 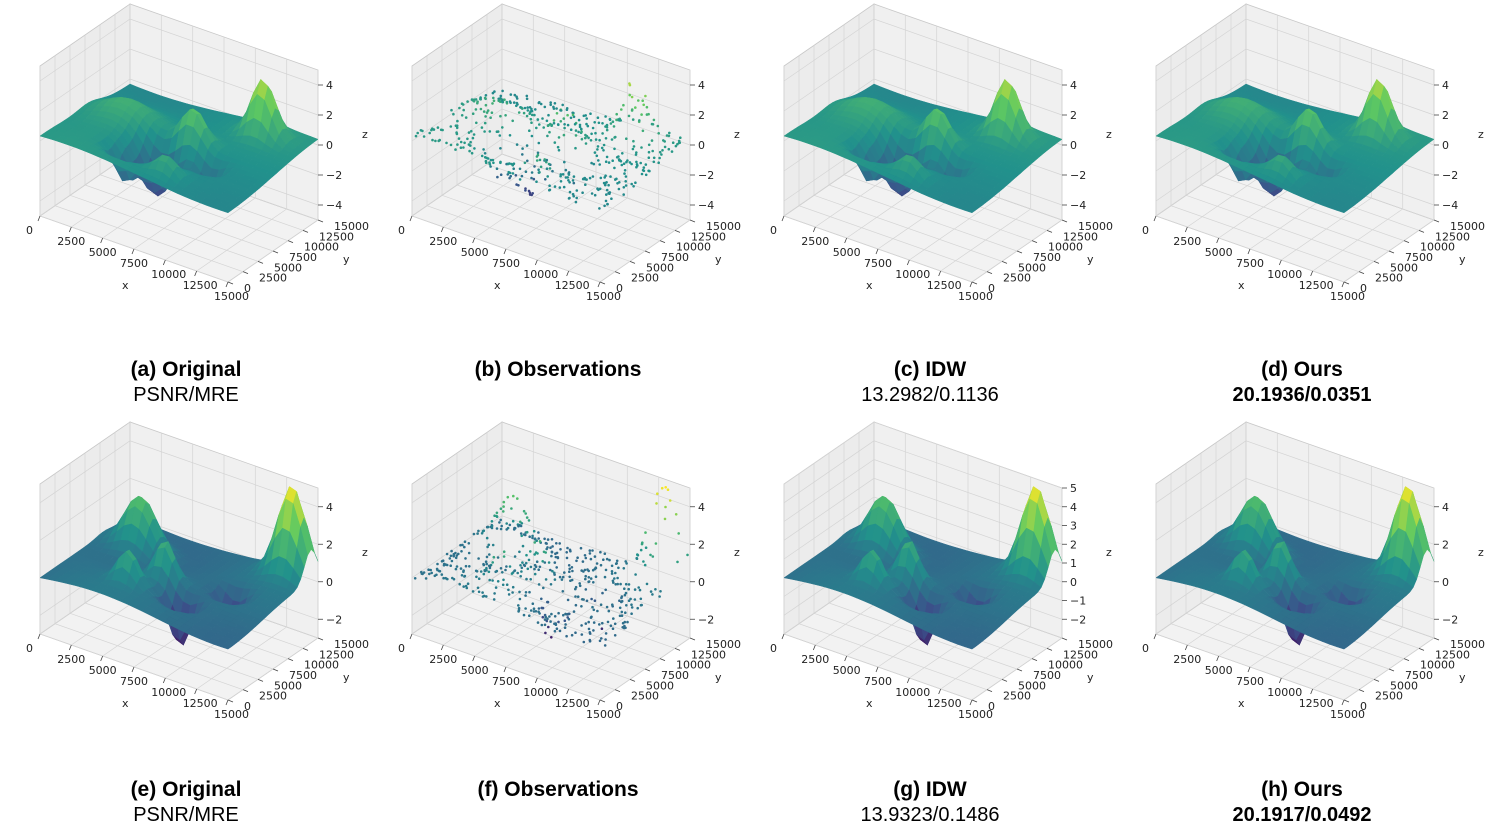 What do you see at coordinates (247, 288) in the screenshot?
I see `y-tick-label-a-0: 0` at bounding box center [247, 288].